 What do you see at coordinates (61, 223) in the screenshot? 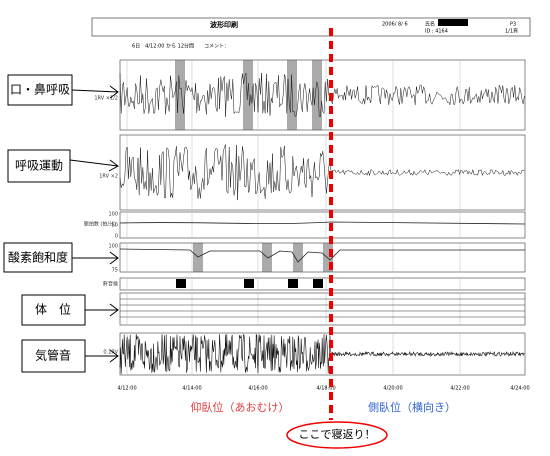
I see `annotation-boxes: 口・鼻呼吸 呼吸運動 酸素飽和度 体 位 気管音` at bounding box center [61, 223].